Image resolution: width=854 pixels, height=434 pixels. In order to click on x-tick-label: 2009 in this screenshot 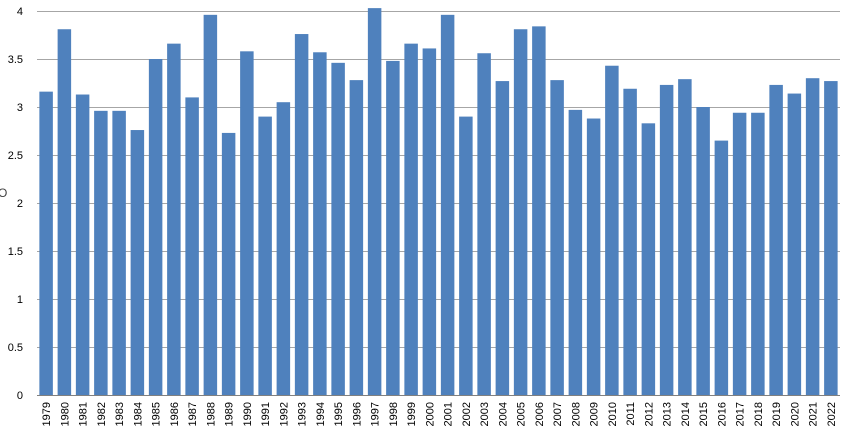, I will do `click(595, 414)`.